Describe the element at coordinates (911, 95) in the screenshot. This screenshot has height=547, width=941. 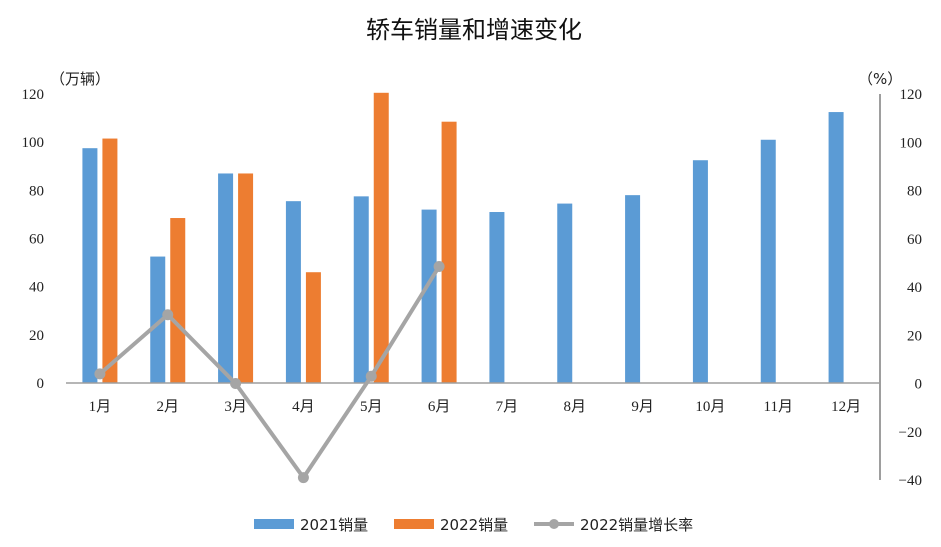
I see `right-tick-label: 120` at that location.